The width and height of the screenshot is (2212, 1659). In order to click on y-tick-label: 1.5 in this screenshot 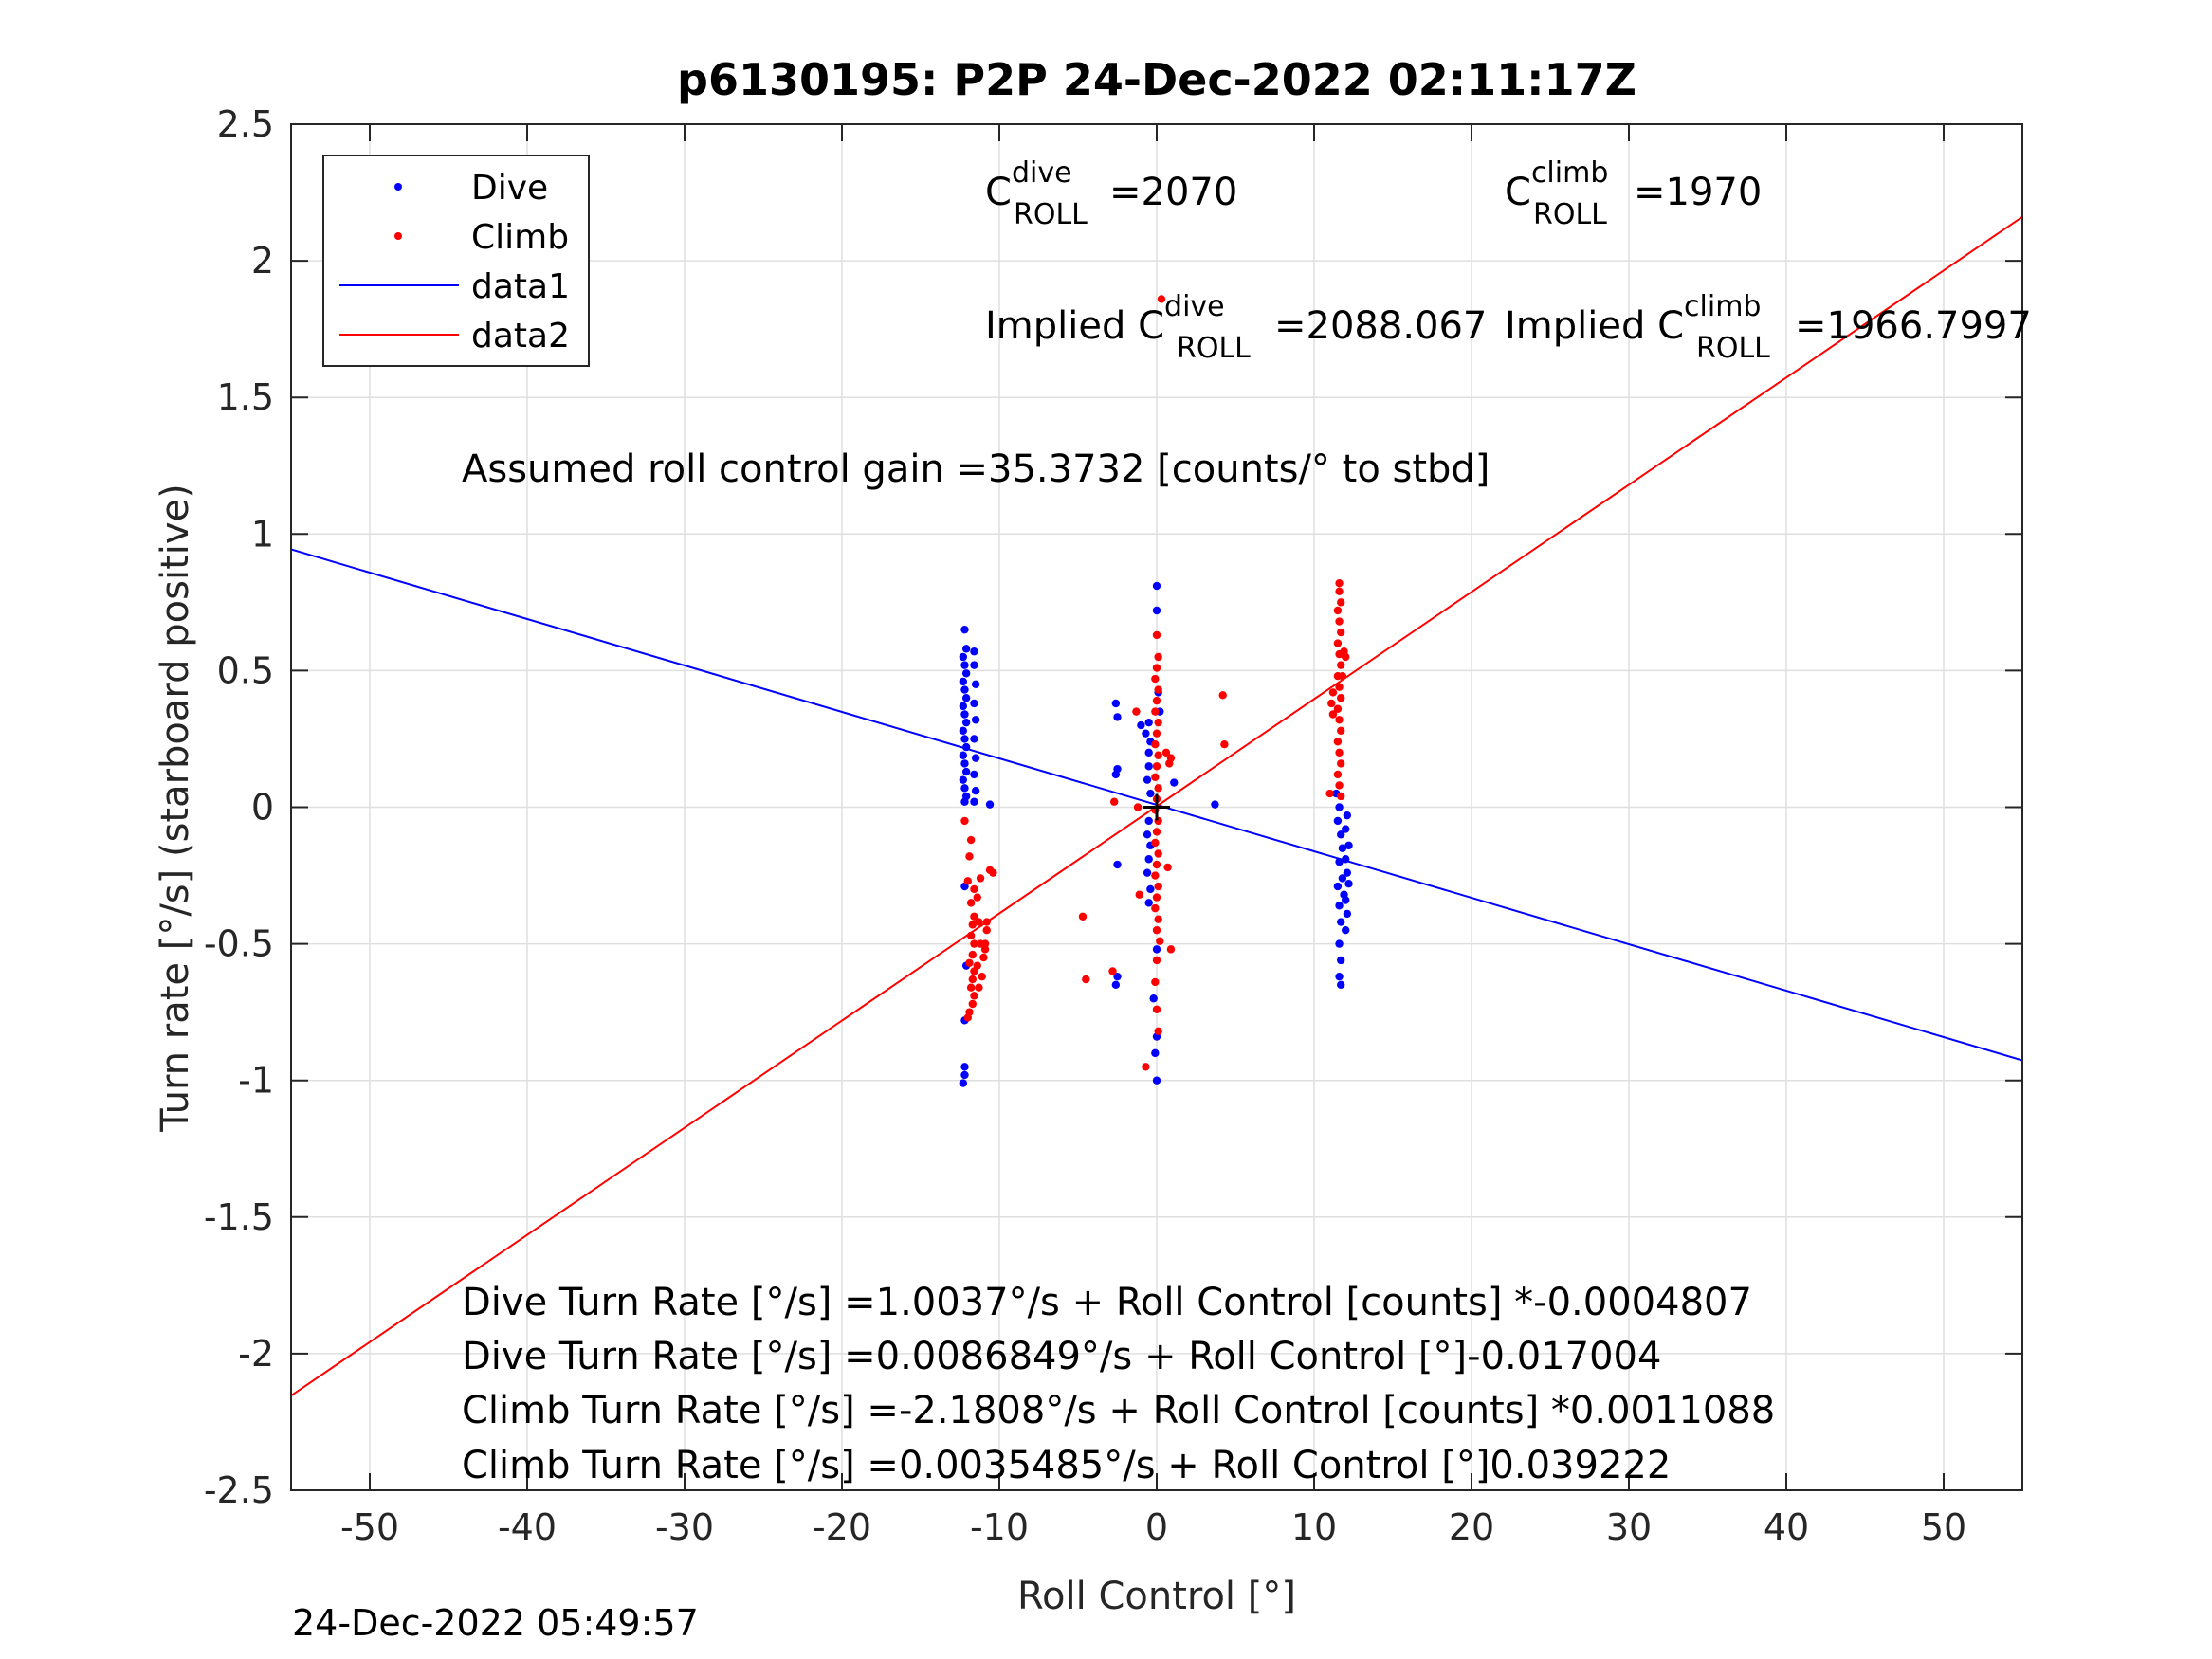, I will do `click(245, 397)`.